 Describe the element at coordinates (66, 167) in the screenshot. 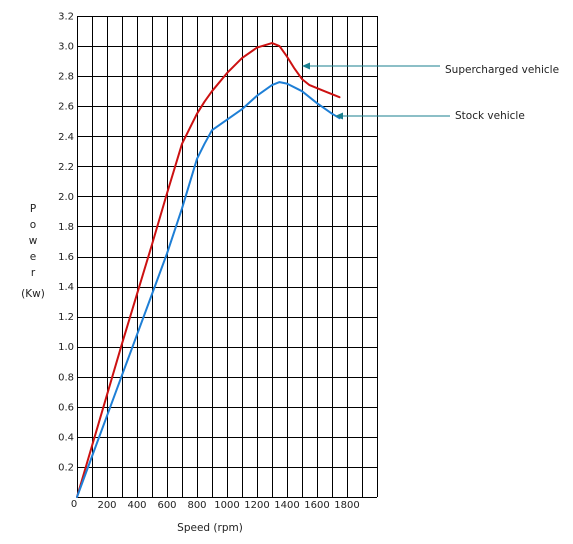

I see `y-tick-label: 2.2` at that location.